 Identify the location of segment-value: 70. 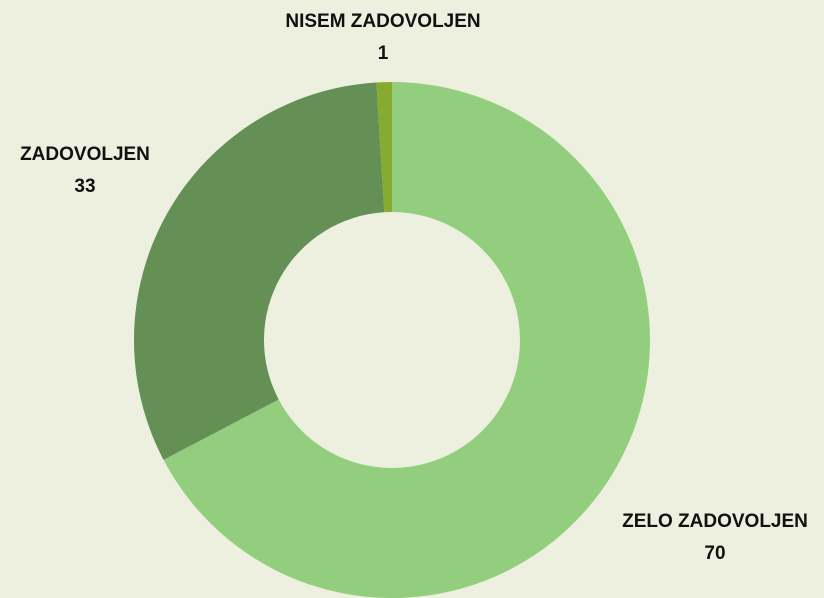
(714, 553).